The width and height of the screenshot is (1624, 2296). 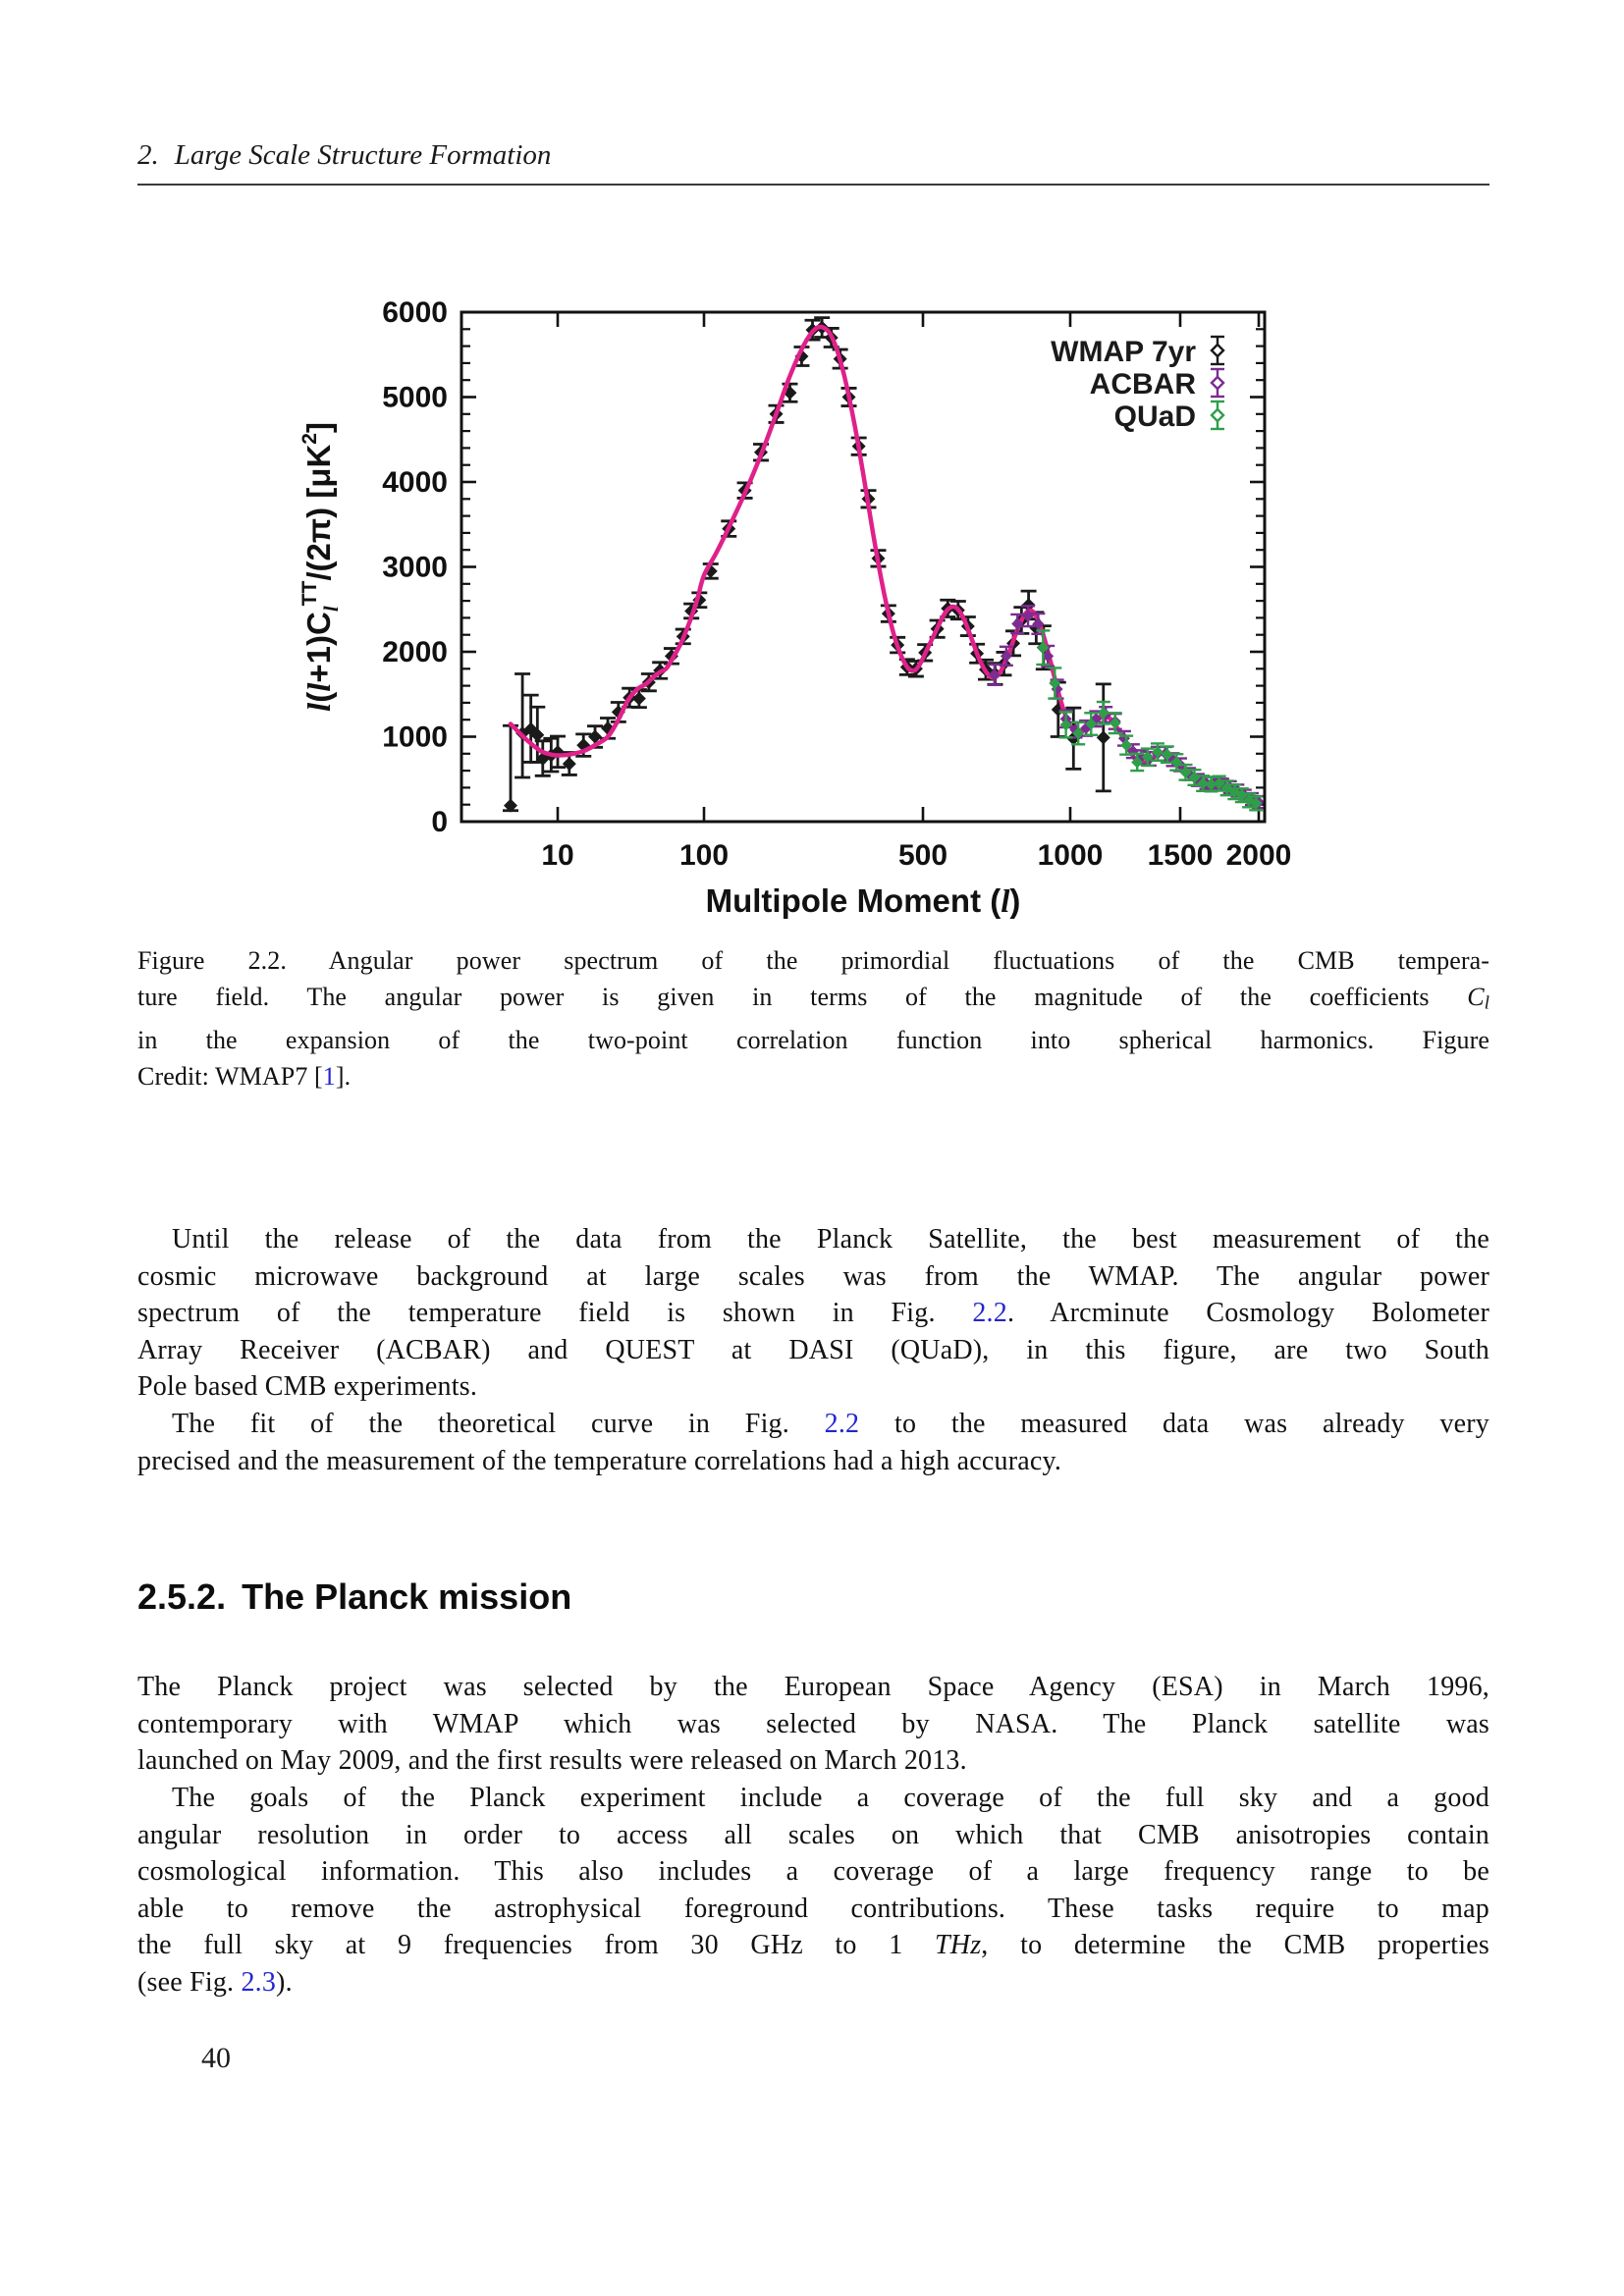 What do you see at coordinates (415, 568) in the screenshot?
I see `y-tick-label: 3000` at bounding box center [415, 568].